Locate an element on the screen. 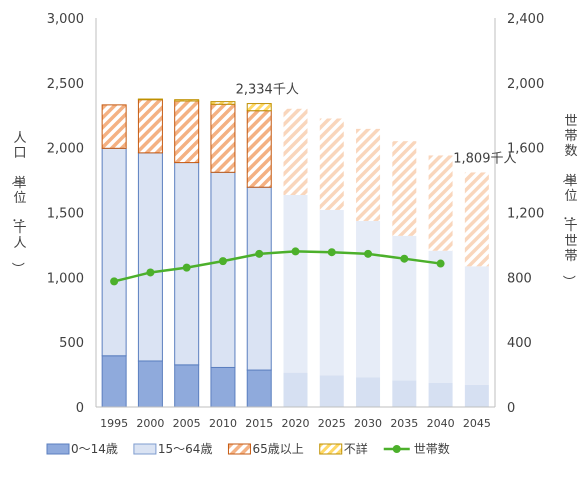  x-tick-label: 1995 is located at coordinates (114, 423).